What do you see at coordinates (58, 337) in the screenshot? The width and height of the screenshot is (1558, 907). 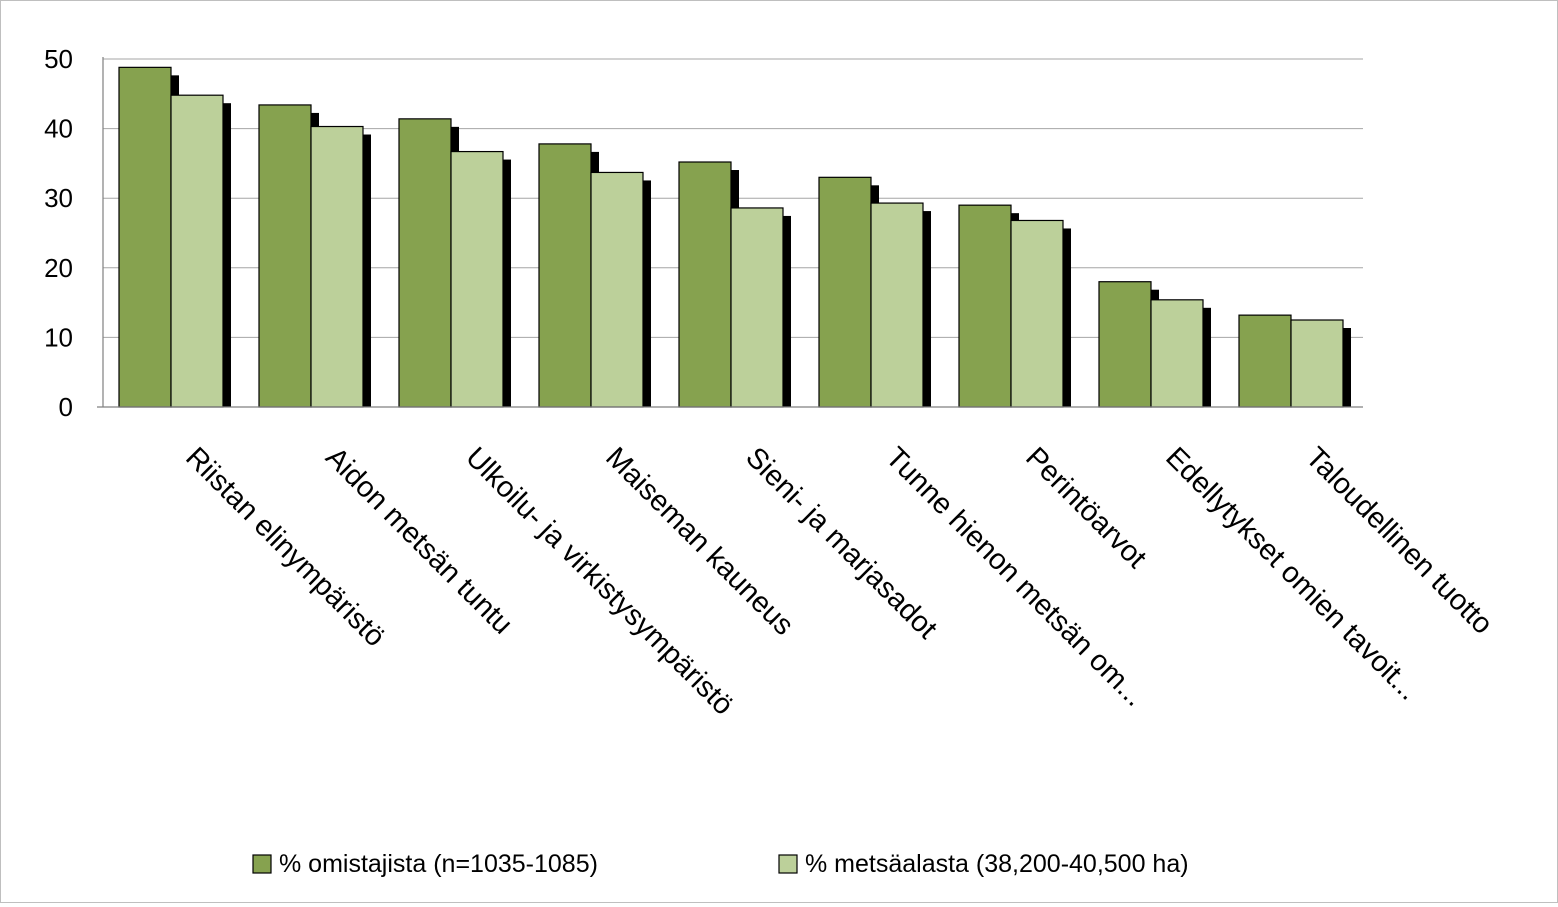 I see `y-tick-label: 10` at bounding box center [58, 337].